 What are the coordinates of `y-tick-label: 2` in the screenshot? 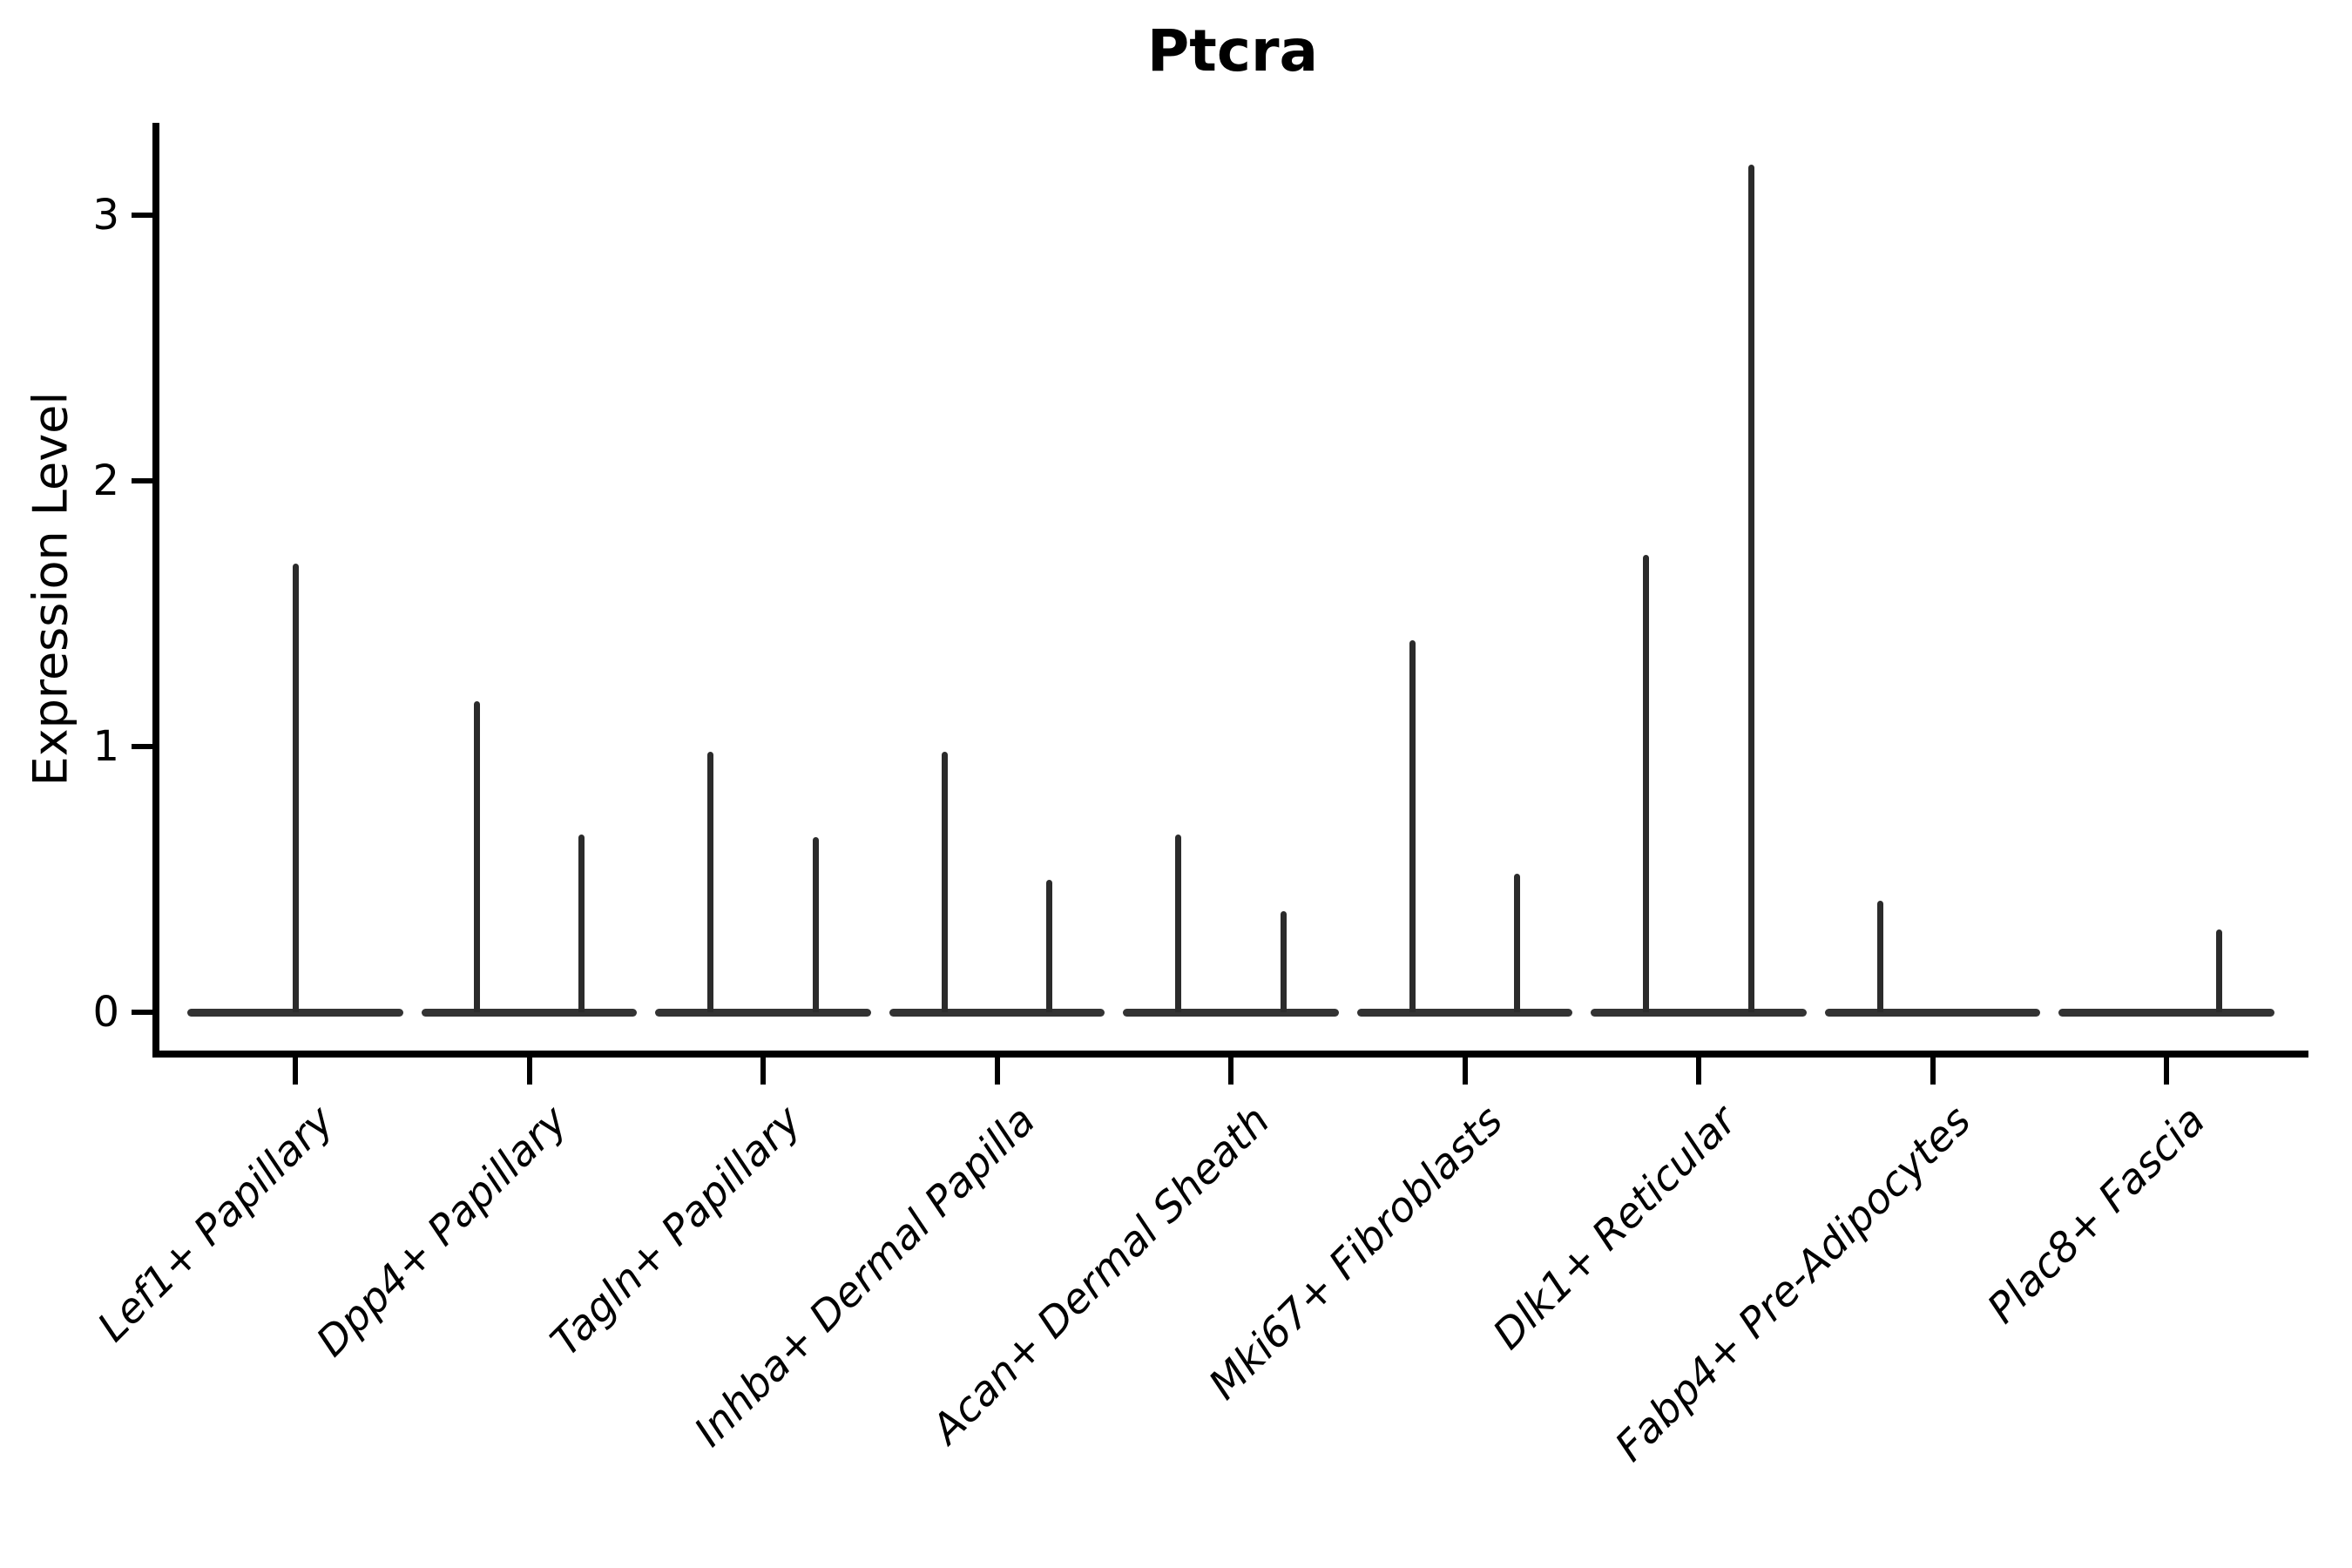 It's located at (106, 480).